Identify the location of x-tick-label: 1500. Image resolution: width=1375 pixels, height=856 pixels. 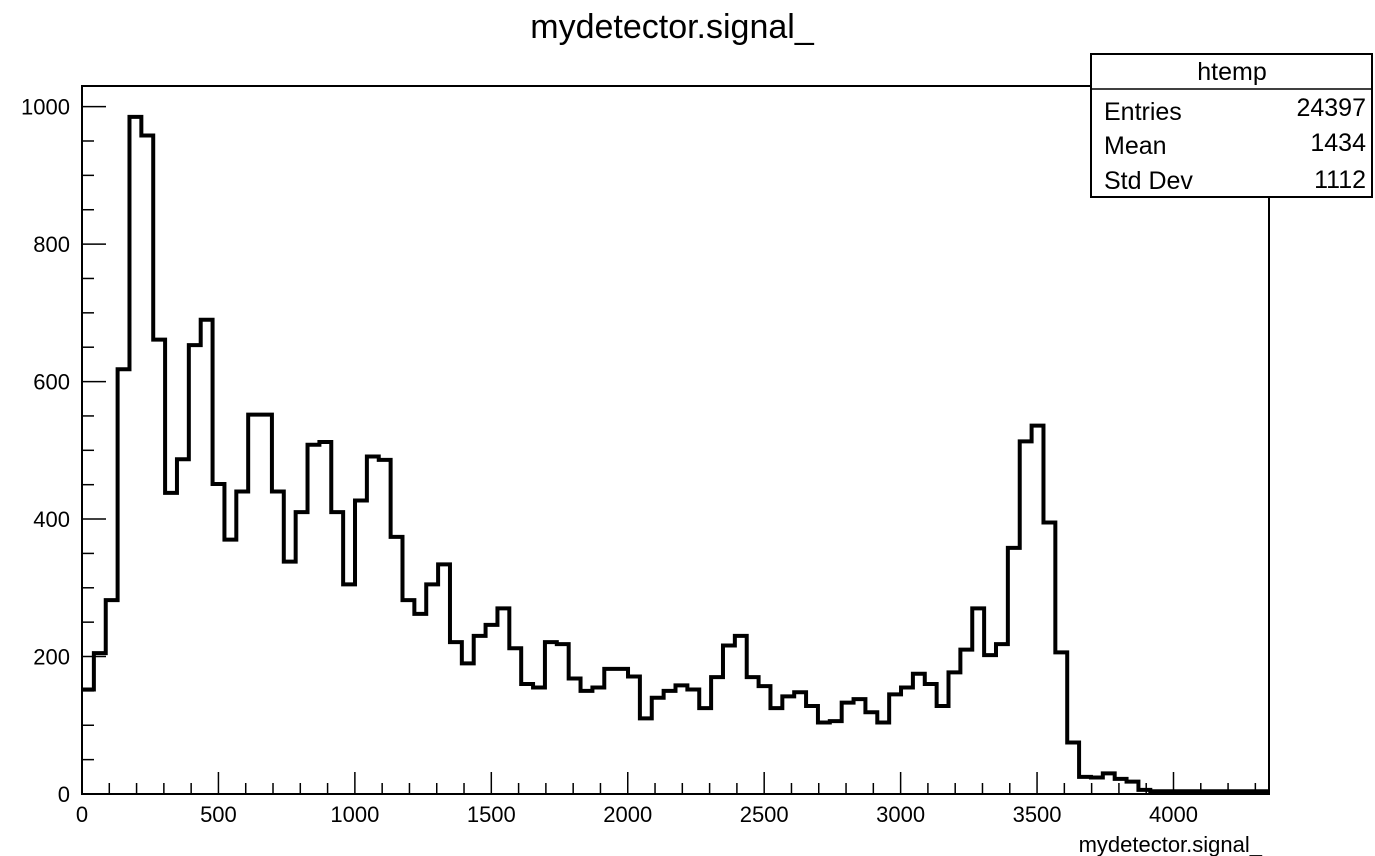
(491, 814).